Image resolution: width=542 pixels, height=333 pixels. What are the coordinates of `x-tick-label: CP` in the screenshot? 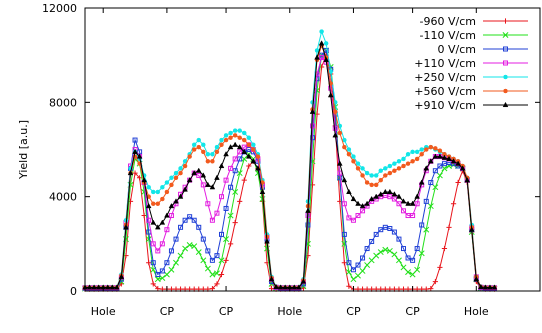 It's located at (167, 311).